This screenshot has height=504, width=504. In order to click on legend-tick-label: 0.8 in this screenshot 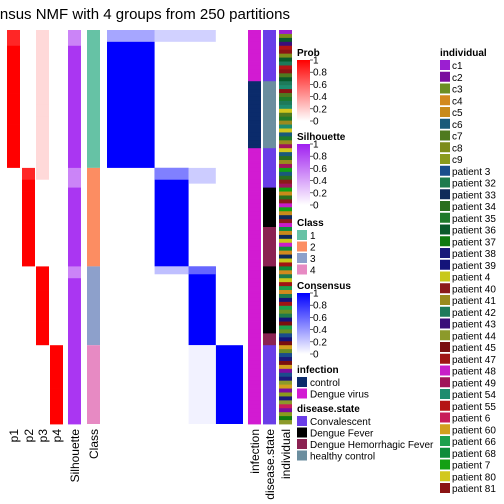, I will do `click(320, 73)`.